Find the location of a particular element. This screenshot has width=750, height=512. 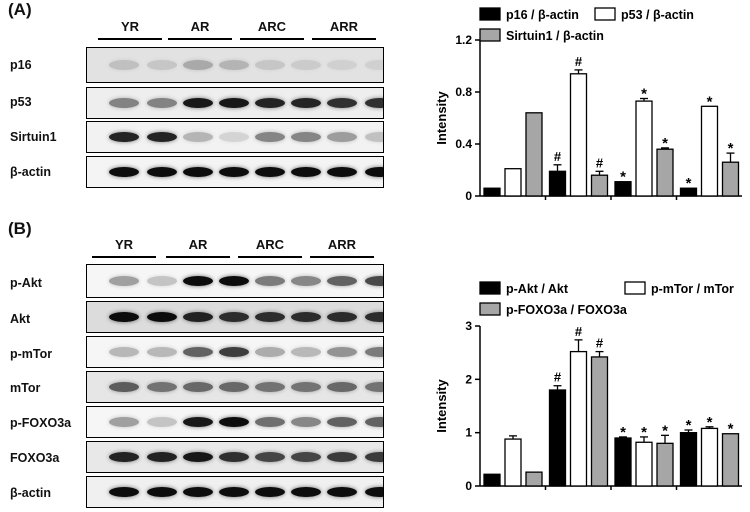

blot-label-p16: p16 is located at coordinates (21, 65).